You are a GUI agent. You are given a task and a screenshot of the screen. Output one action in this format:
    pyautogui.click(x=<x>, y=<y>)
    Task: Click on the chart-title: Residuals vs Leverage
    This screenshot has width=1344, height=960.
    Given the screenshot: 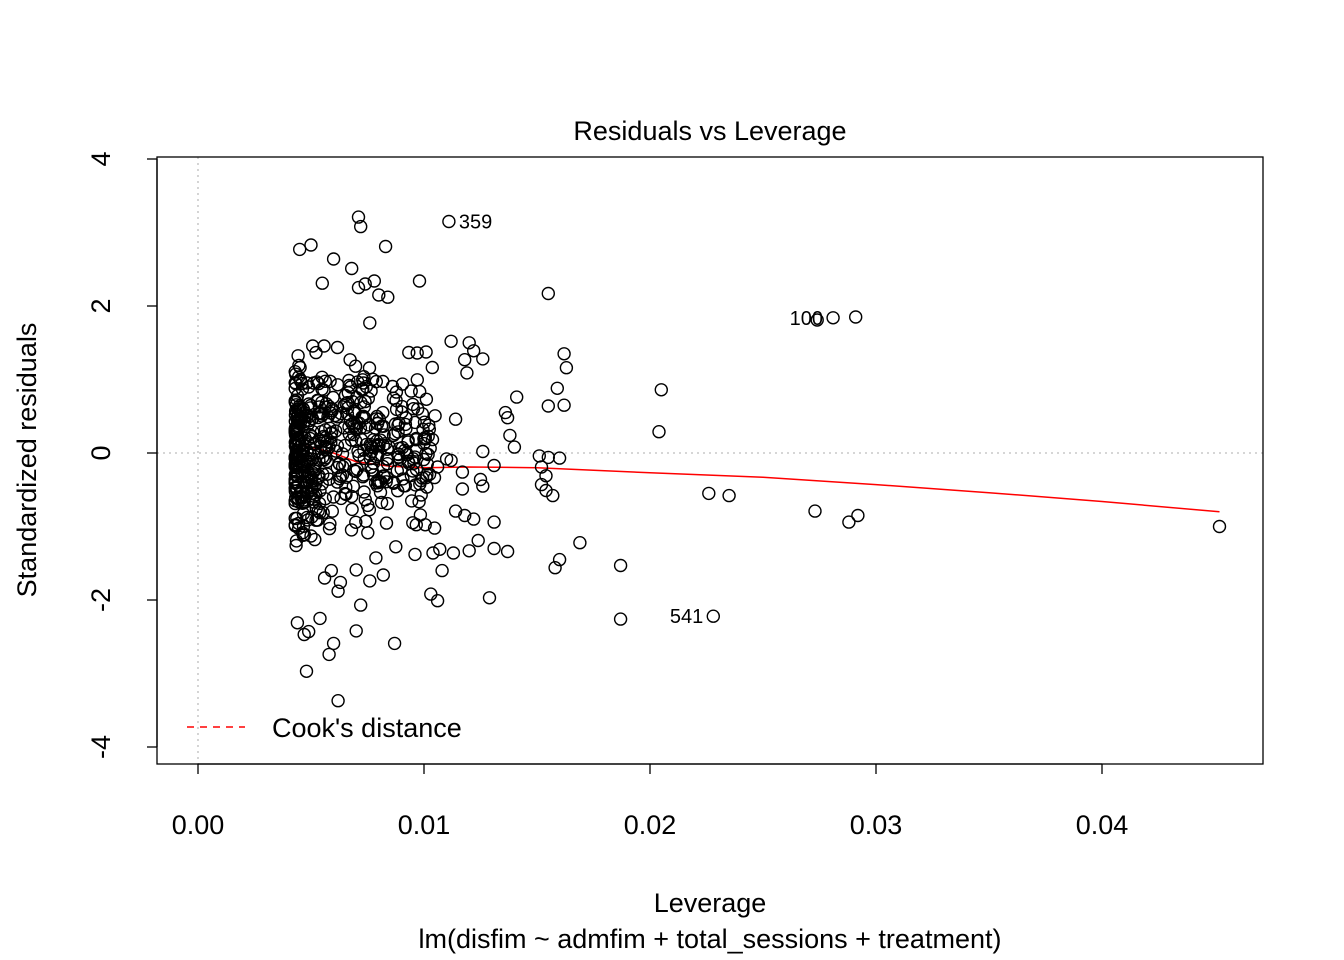 What is the action you would take?
    pyautogui.click(x=709, y=131)
    